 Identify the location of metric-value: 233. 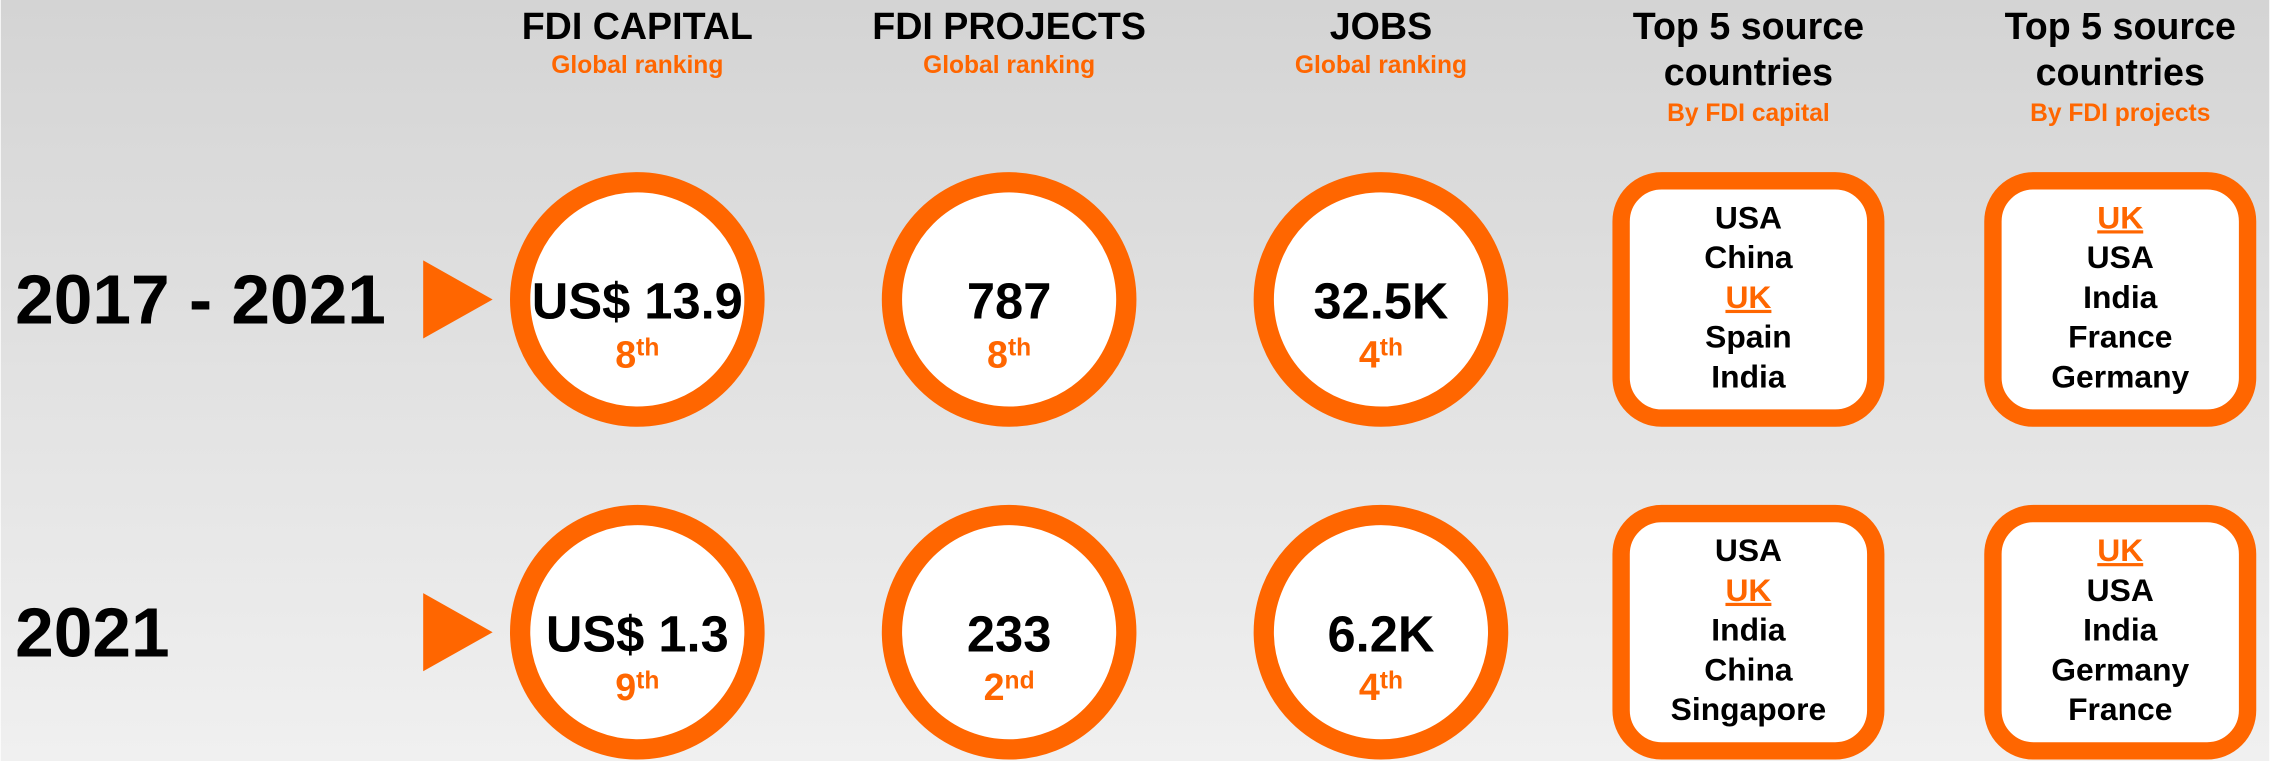
(1009, 633).